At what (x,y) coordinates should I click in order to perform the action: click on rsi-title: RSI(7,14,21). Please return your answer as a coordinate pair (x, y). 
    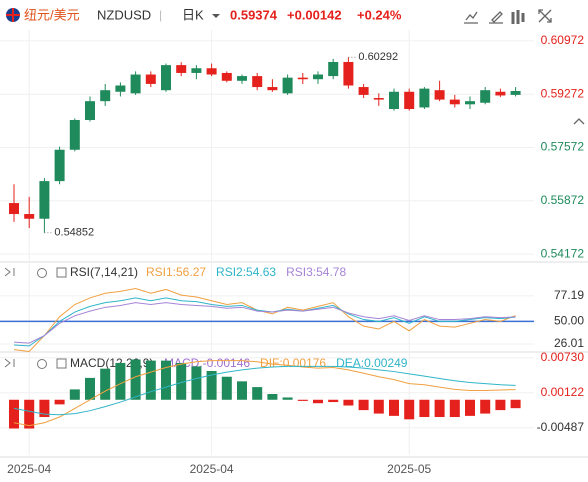
    Looking at the image, I should click on (104, 272).